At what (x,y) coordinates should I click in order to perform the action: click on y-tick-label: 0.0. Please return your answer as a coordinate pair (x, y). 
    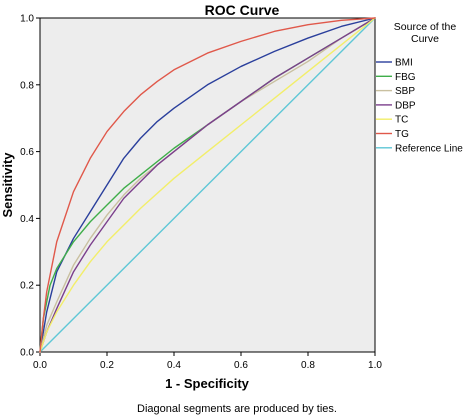
    Looking at the image, I should click on (27, 353).